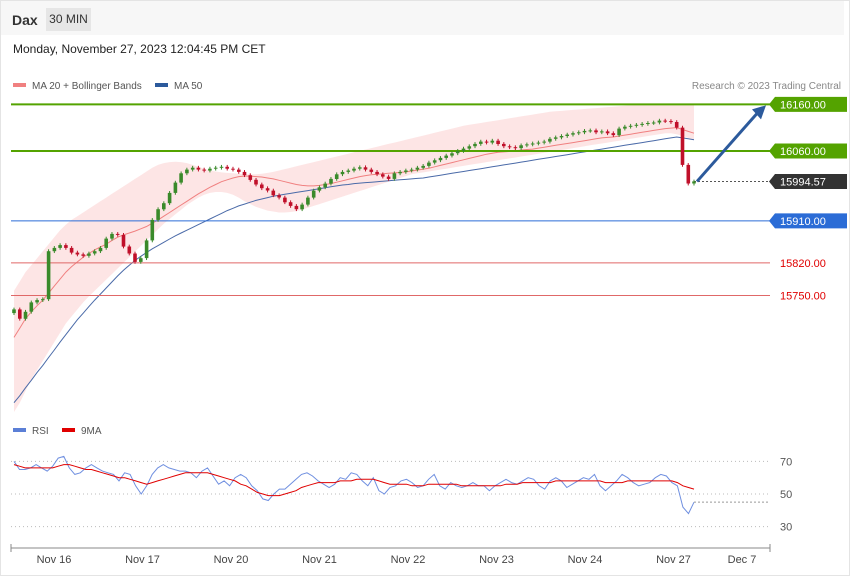 Image resolution: width=850 pixels, height=576 pixels. I want to click on legend-rsi: RSI, so click(31, 431).